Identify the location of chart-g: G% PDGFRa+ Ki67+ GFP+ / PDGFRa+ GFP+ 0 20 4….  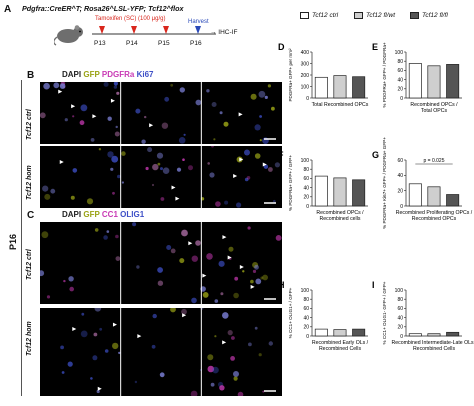
(422, 183).